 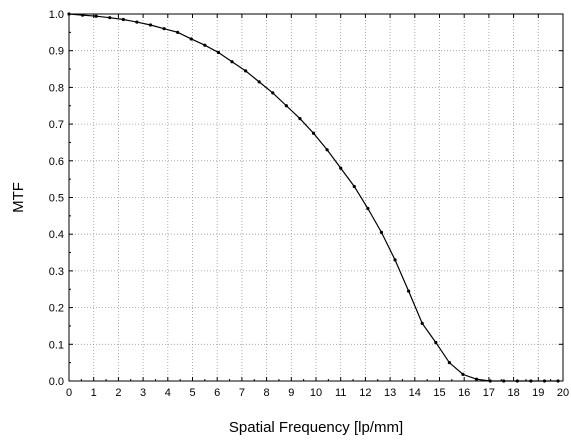 I want to click on y-tick-label: 0.1, so click(x=56, y=345).